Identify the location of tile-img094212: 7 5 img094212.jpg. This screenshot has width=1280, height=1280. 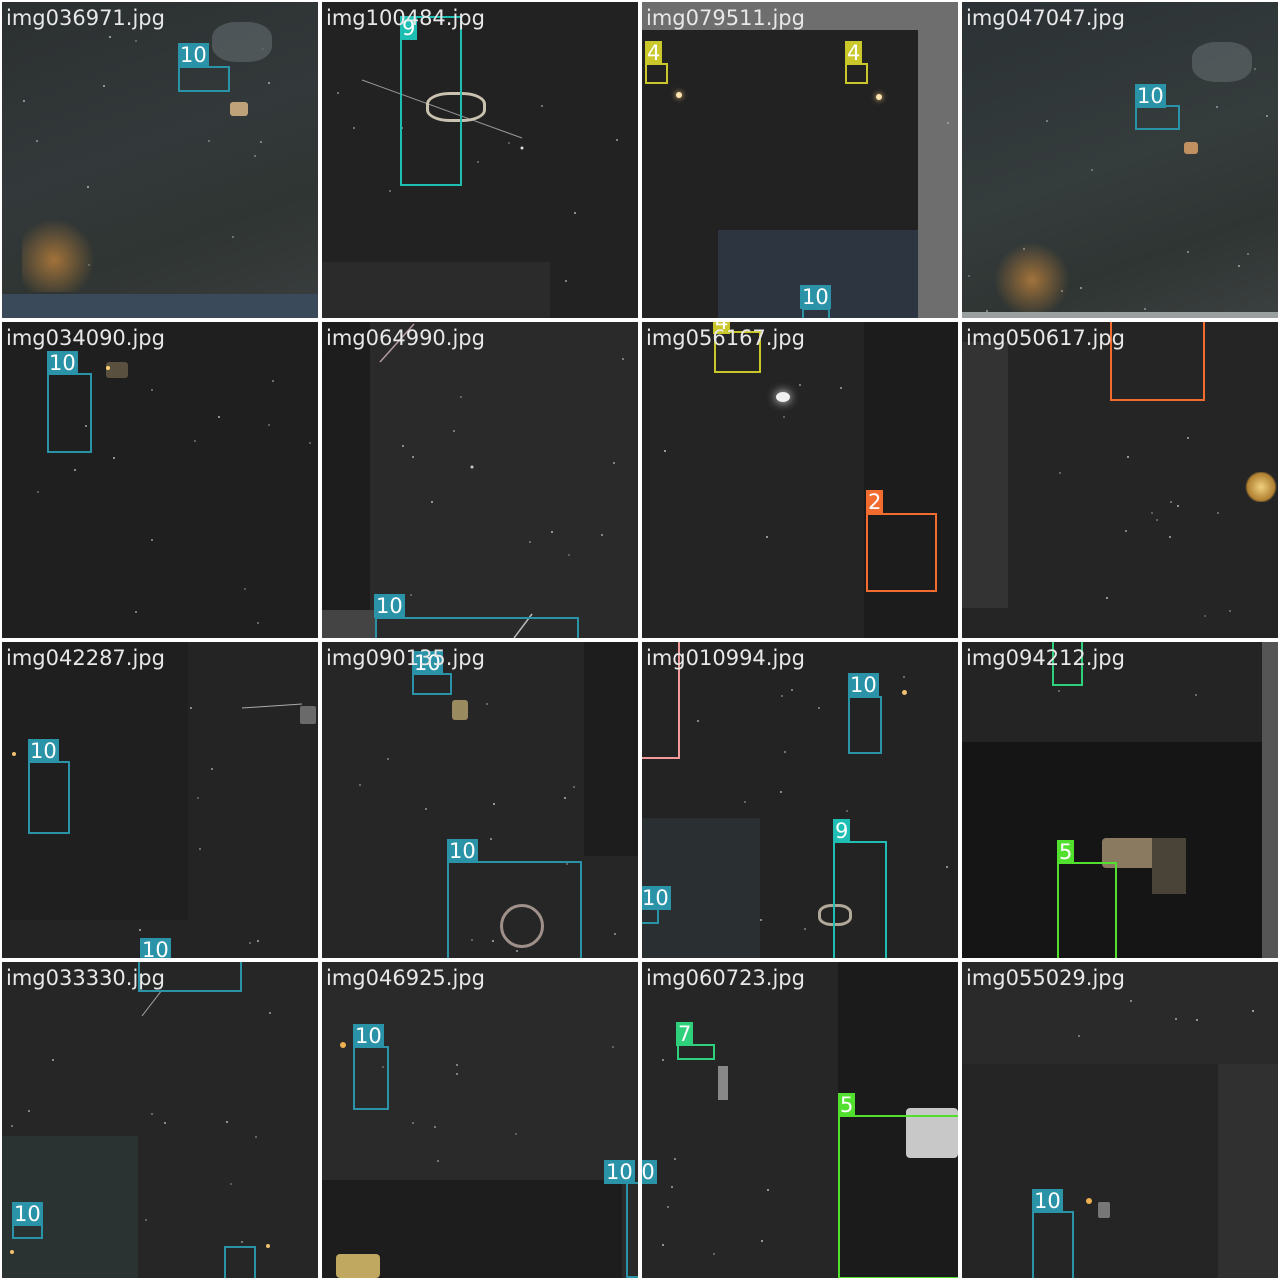
(1120, 800).